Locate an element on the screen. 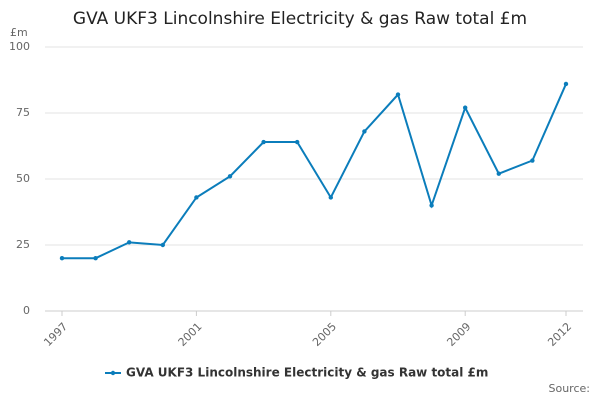 The image size is (600, 400). y-axis-label: £m is located at coordinates (19, 32).